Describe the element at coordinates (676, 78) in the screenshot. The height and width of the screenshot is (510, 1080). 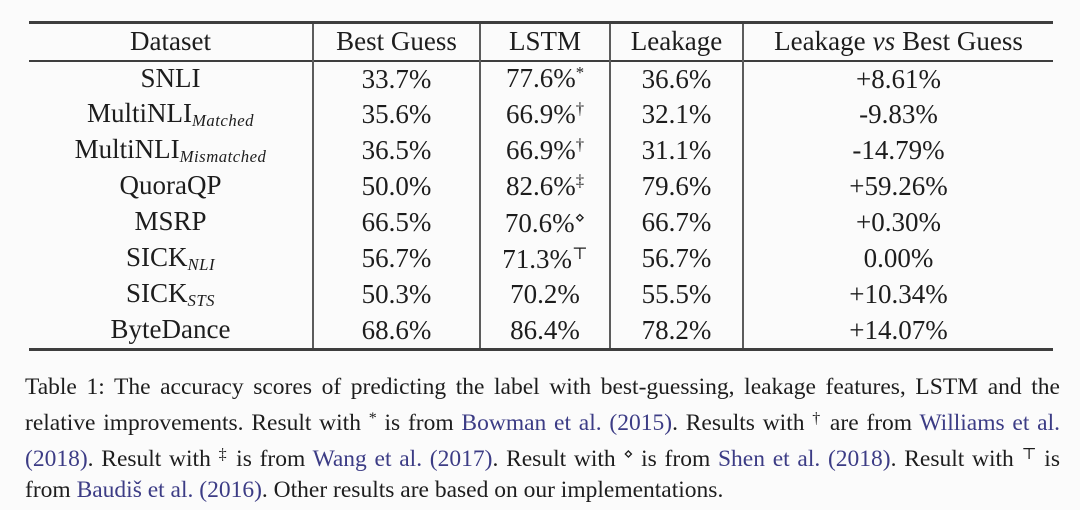
I see `cell-leakage: 36.6%` at that location.